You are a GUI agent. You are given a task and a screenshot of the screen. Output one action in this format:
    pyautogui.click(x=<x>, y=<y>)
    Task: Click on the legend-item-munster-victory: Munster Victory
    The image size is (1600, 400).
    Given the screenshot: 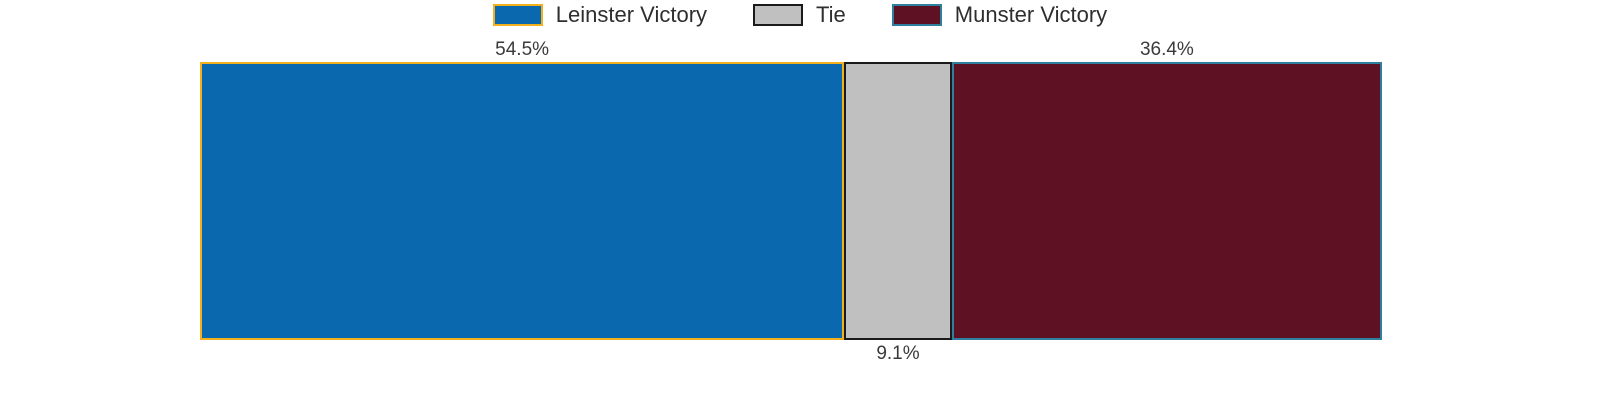 What is the action you would take?
    pyautogui.click(x=999, y=15)
    